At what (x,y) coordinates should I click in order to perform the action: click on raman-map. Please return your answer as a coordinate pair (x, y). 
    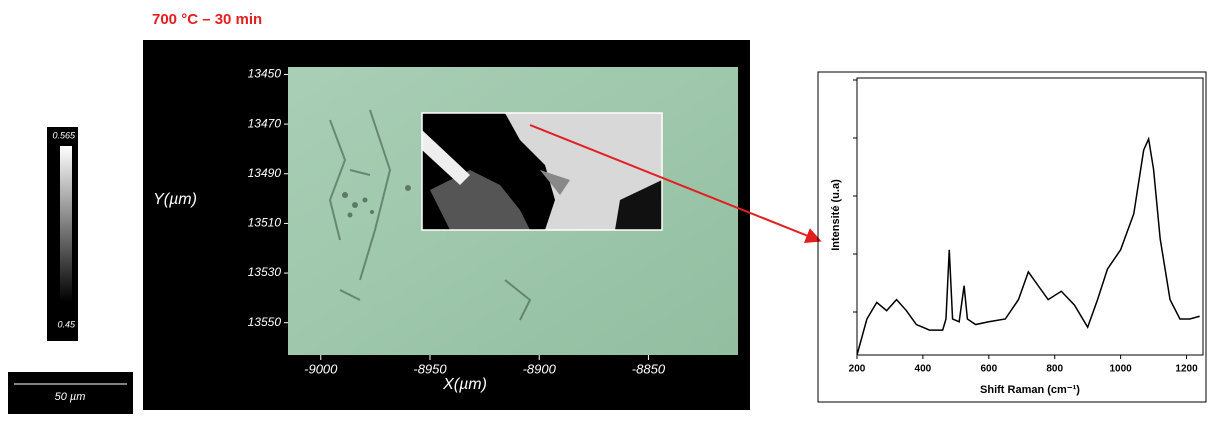
    Looking at the image, I should click on (542, 171).